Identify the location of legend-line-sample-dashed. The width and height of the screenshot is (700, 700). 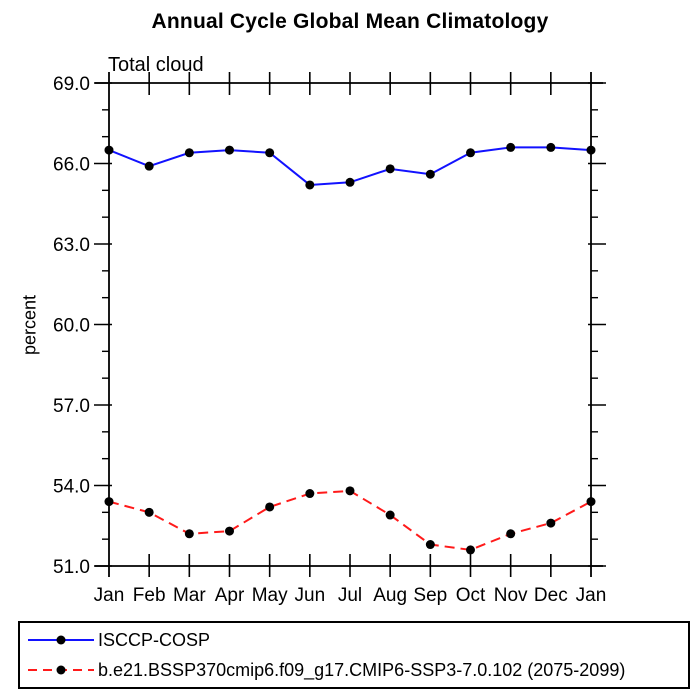
(61, 670).